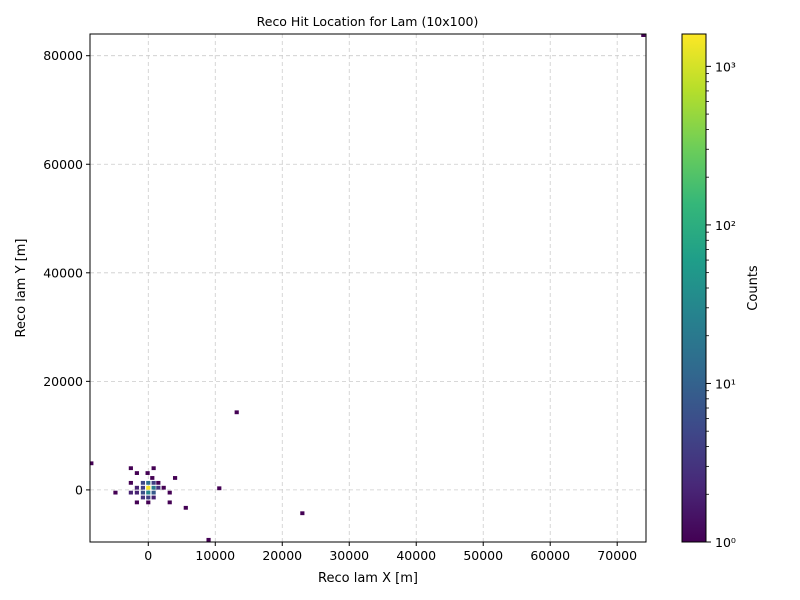 This screenshot has height=600, width=800. What do you see at coordinates (416, 555) in the screenshot?
I see `x-tick-label: 40000` at bounding box center [416, 555].